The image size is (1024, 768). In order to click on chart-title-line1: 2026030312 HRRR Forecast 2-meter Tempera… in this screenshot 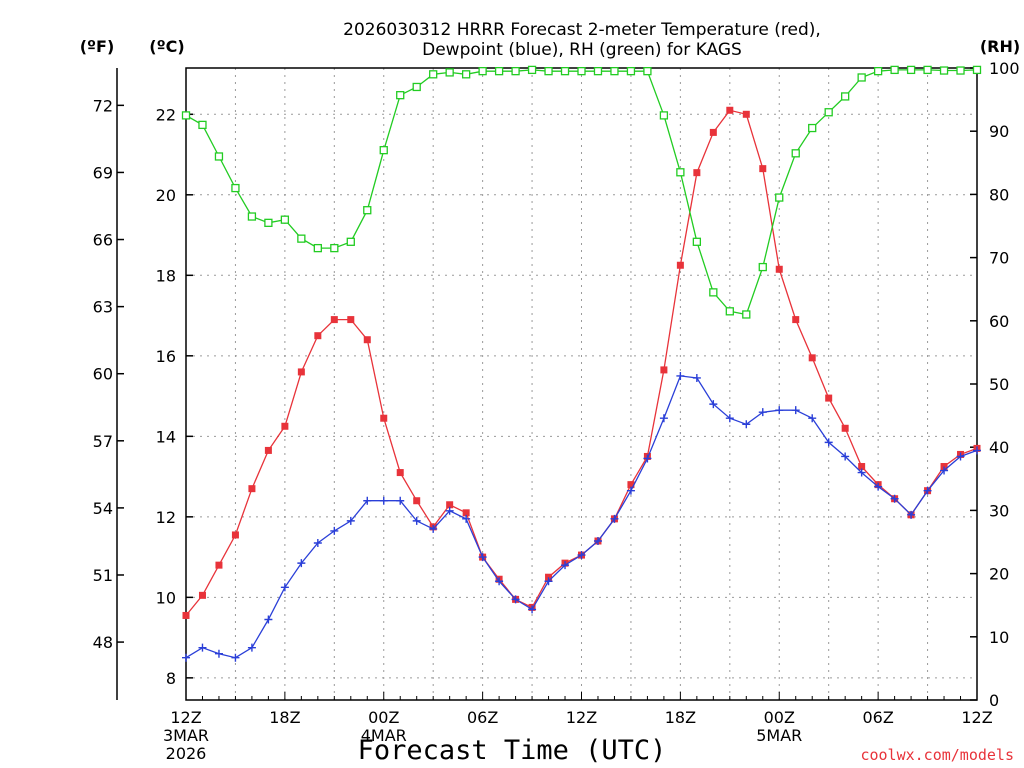, I will do `click(582, 30)`.